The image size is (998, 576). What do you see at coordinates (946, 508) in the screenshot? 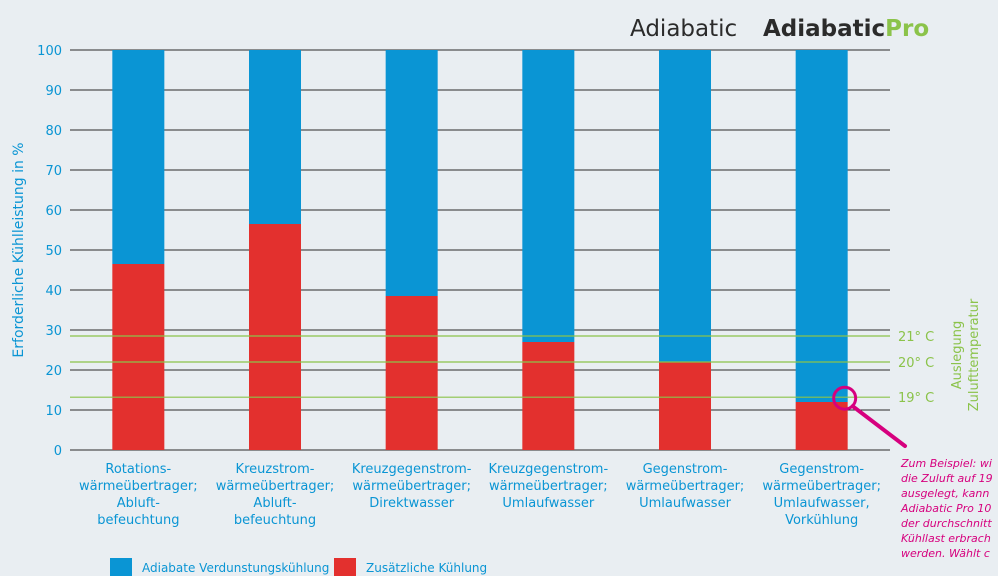
I see `annotation-line: Adiabatic Pro 10` at bounding box center [946, 508].